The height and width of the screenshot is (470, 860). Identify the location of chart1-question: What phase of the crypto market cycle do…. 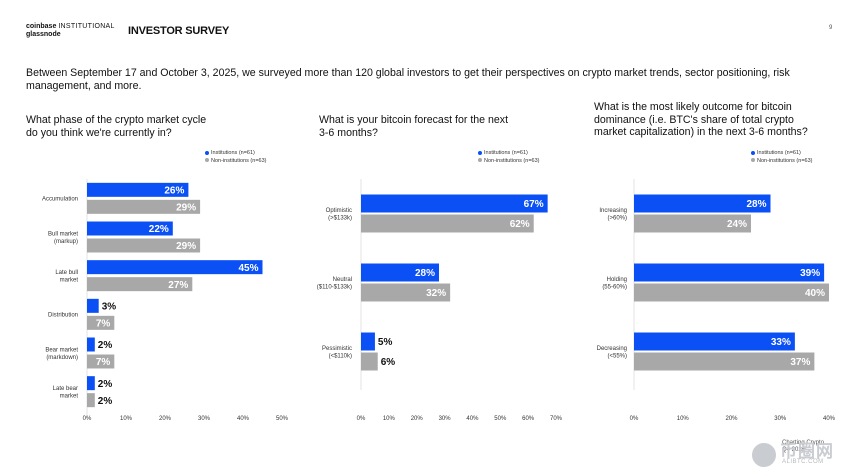
(116, 126).